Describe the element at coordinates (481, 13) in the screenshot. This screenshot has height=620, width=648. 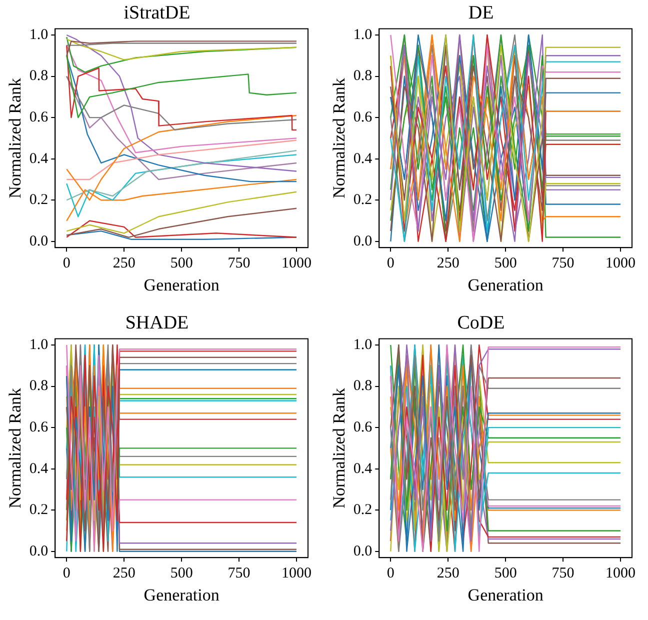
I see `chart-title: DE` at that location.